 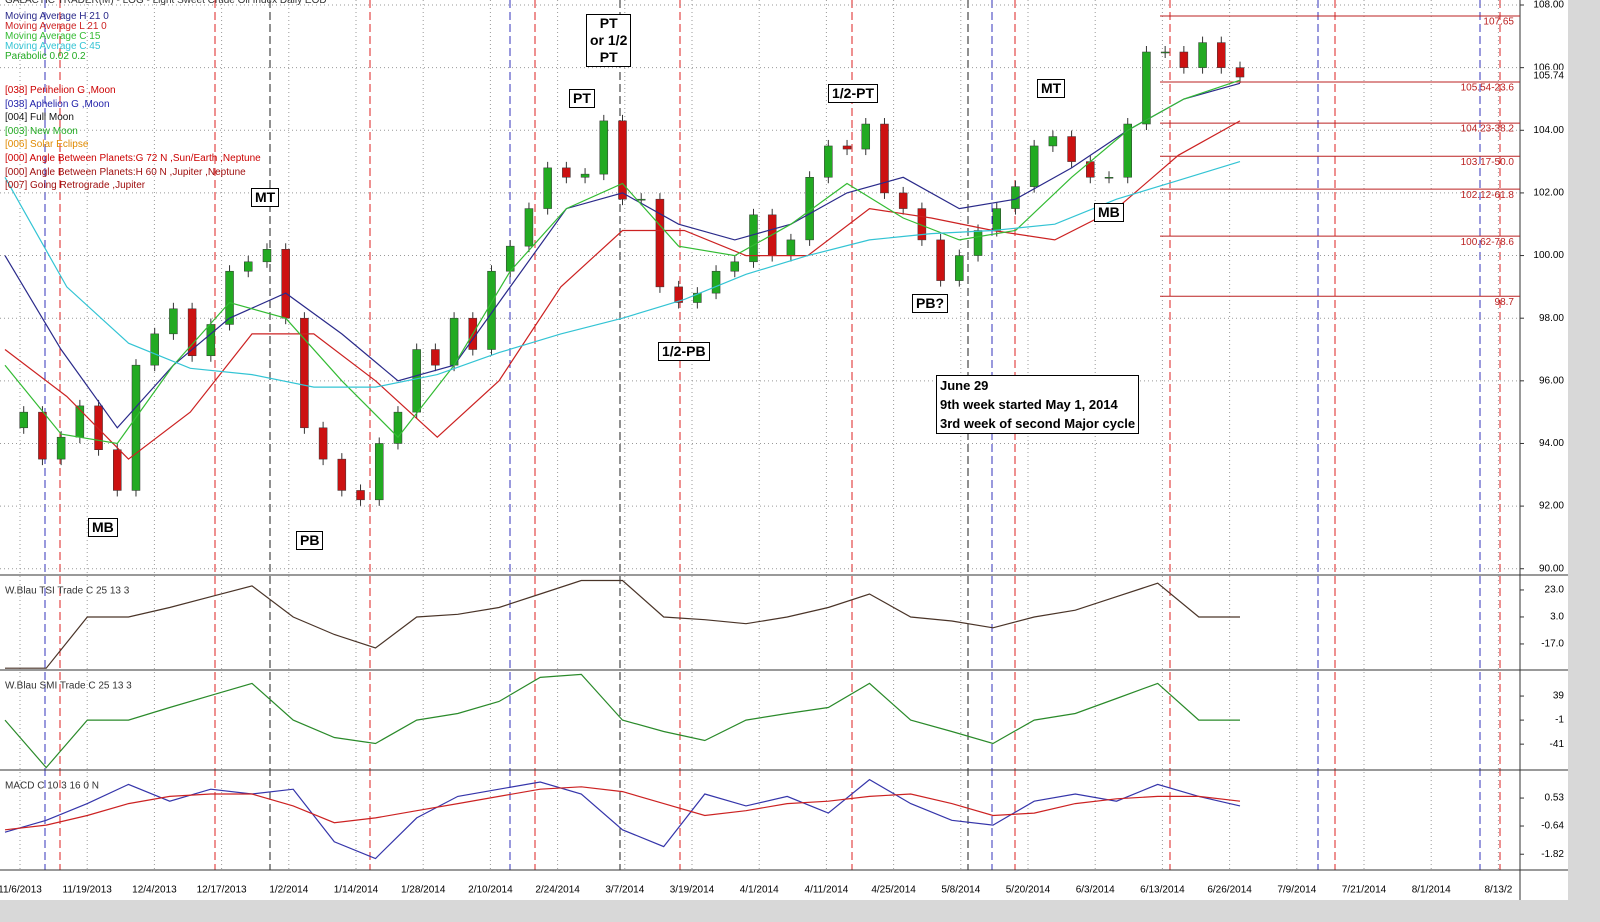 I want to click on x-tick-label: 8/13/2, so click(x=1498, y=890).